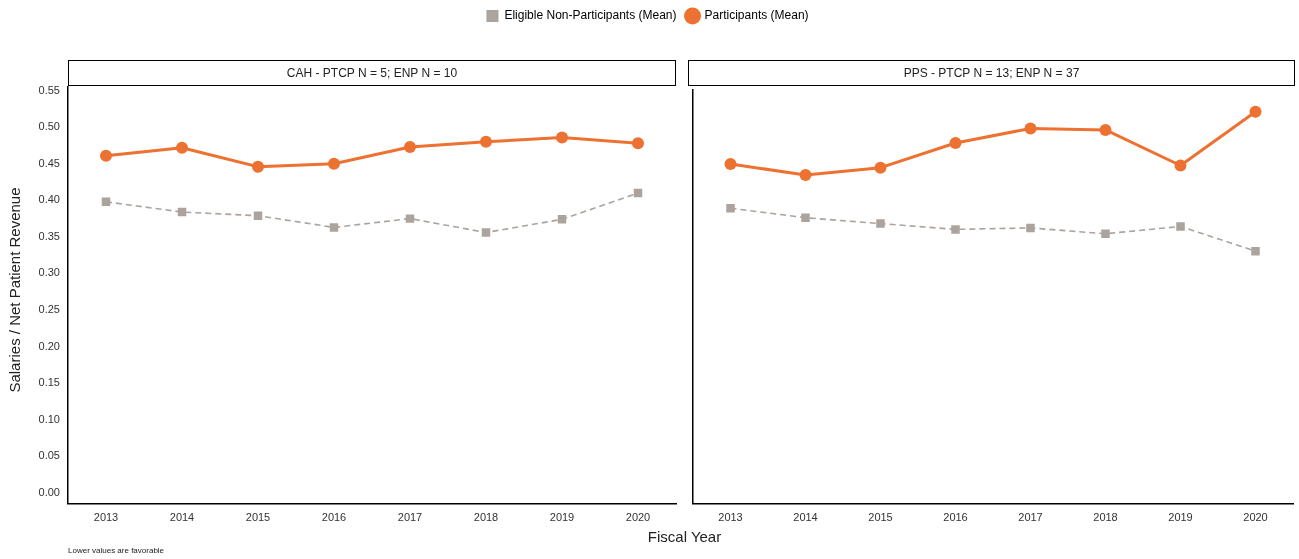  I want to click on x-axis-title: Fiscal Year, so click(684, 536).